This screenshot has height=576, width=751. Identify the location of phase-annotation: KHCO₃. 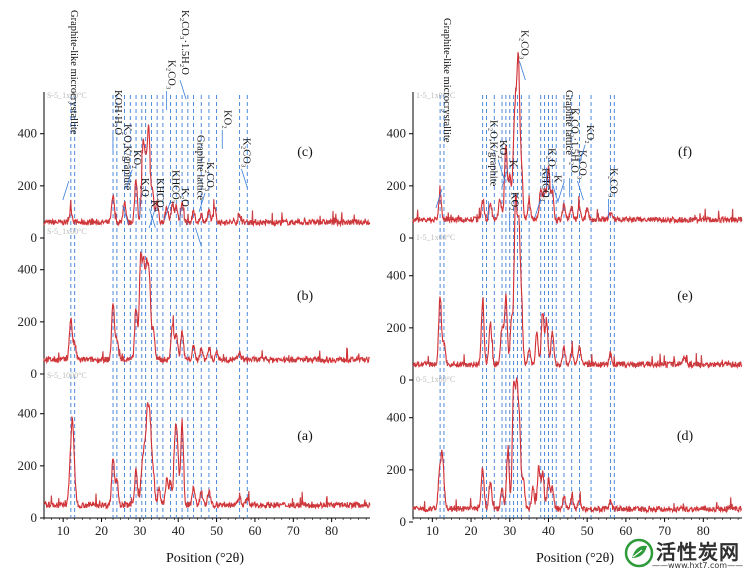
(545, 185).